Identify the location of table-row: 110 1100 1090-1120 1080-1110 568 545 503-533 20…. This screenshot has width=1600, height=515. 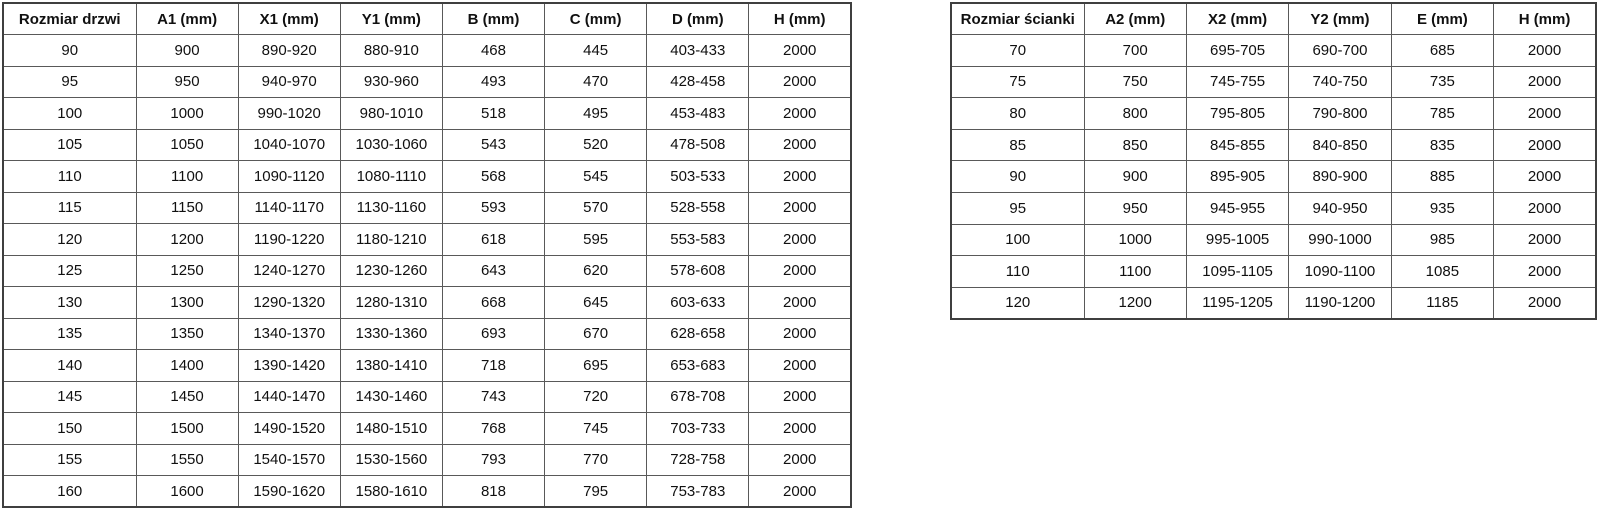
(427, 176).